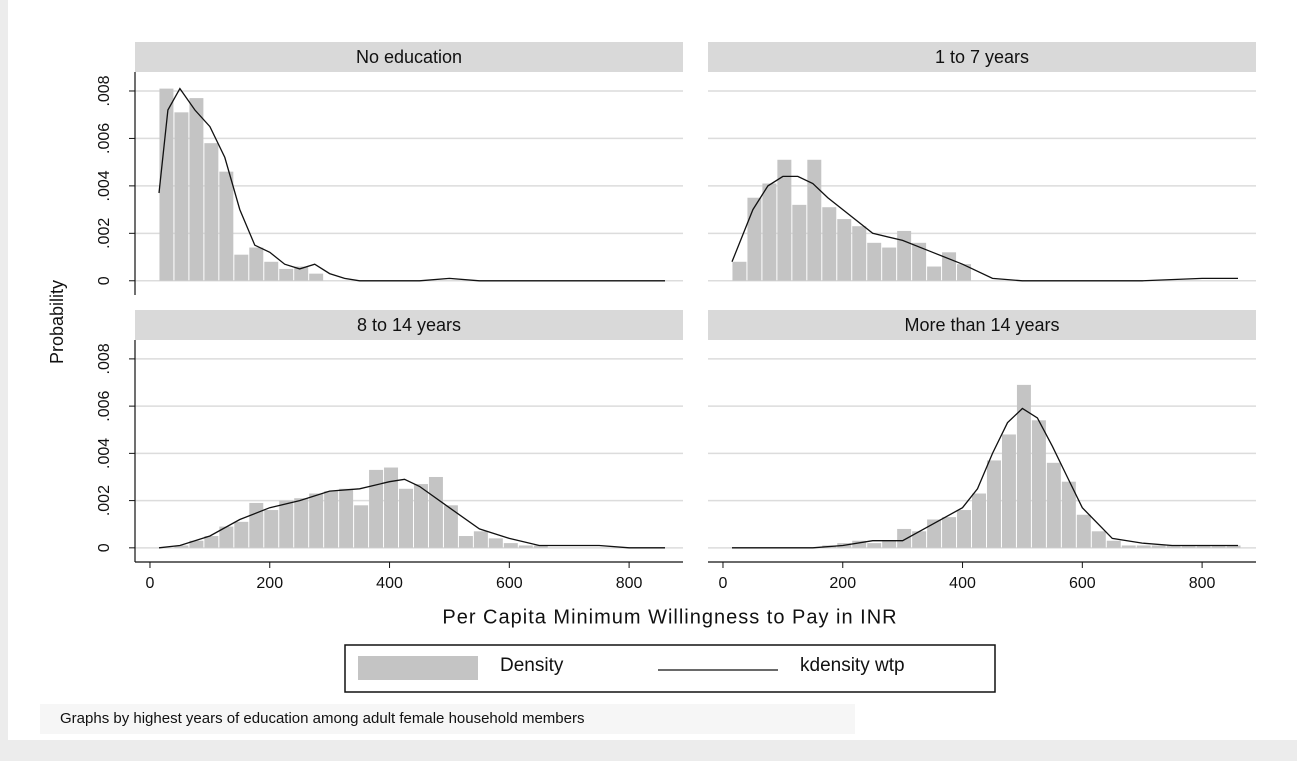  Describe the element at coordinates (57, 322) in the screenshot. I see `y-axis-label: Probability` at that location.